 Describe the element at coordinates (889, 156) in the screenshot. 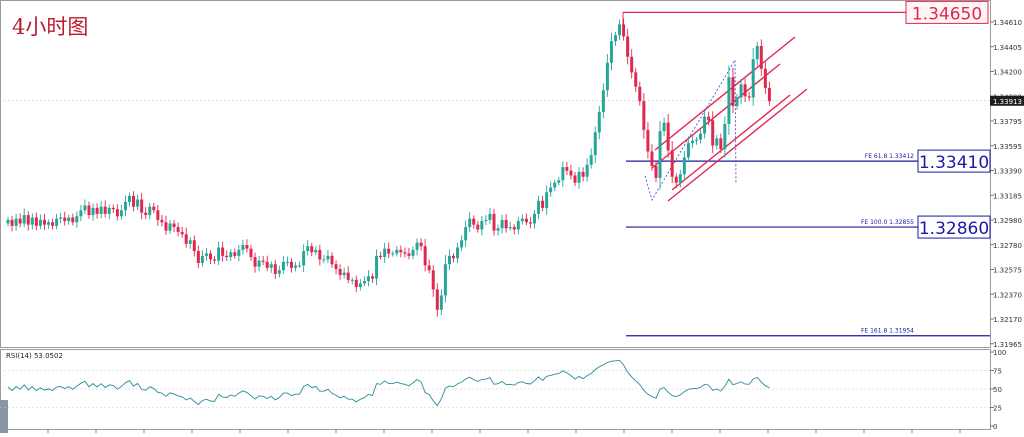

I see `fib-level-text: FE 61.8 1.33412` at that location.